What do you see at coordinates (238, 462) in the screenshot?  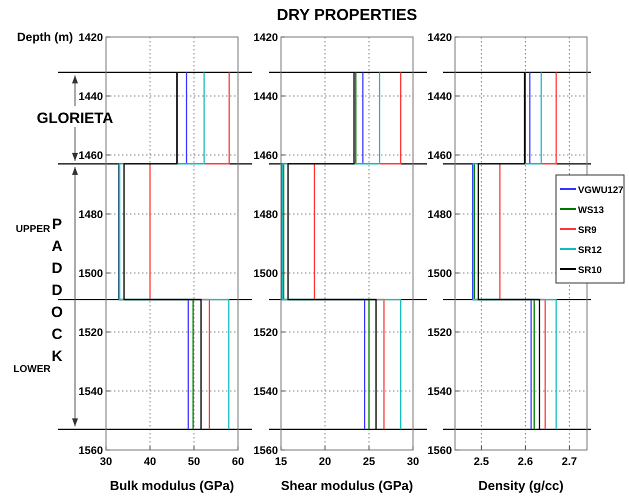 I see `x-tick-label: 60` at bounding box center [238, 462].